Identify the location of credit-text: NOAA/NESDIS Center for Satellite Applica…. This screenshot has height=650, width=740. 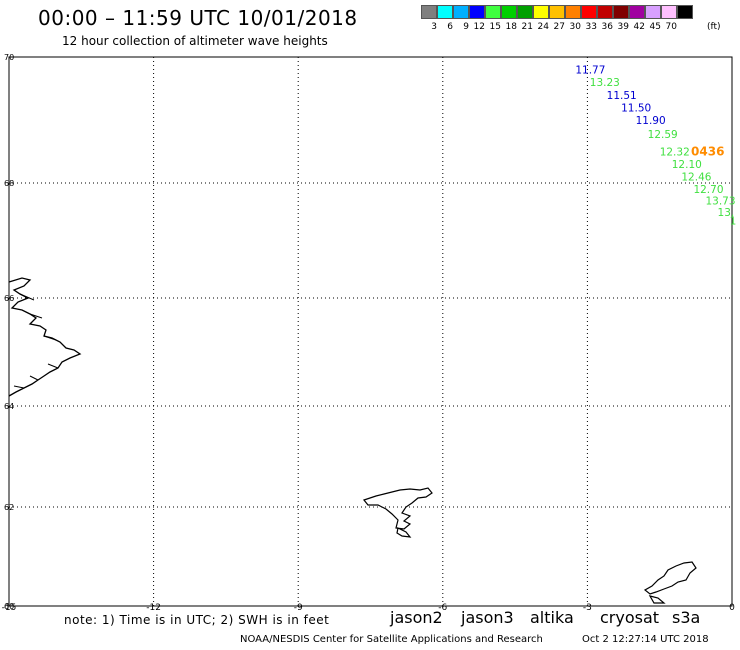
(391, 639).